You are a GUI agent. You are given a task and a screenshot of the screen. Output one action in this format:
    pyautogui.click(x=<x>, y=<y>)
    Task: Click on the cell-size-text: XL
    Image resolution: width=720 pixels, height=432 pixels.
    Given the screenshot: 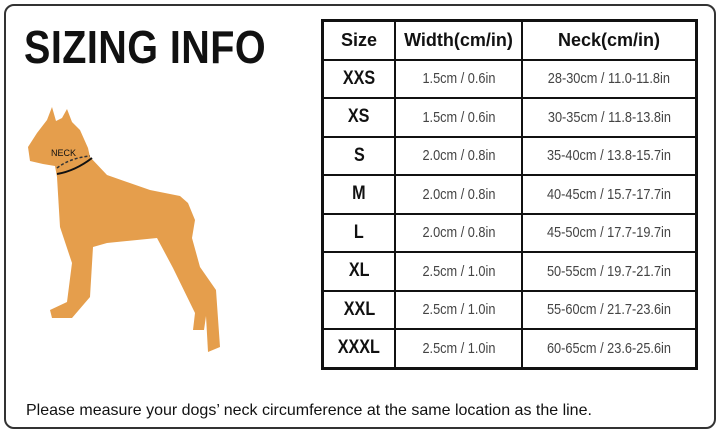 What is the action you would take?
    pyautogui.click(x=359, y=271)
    